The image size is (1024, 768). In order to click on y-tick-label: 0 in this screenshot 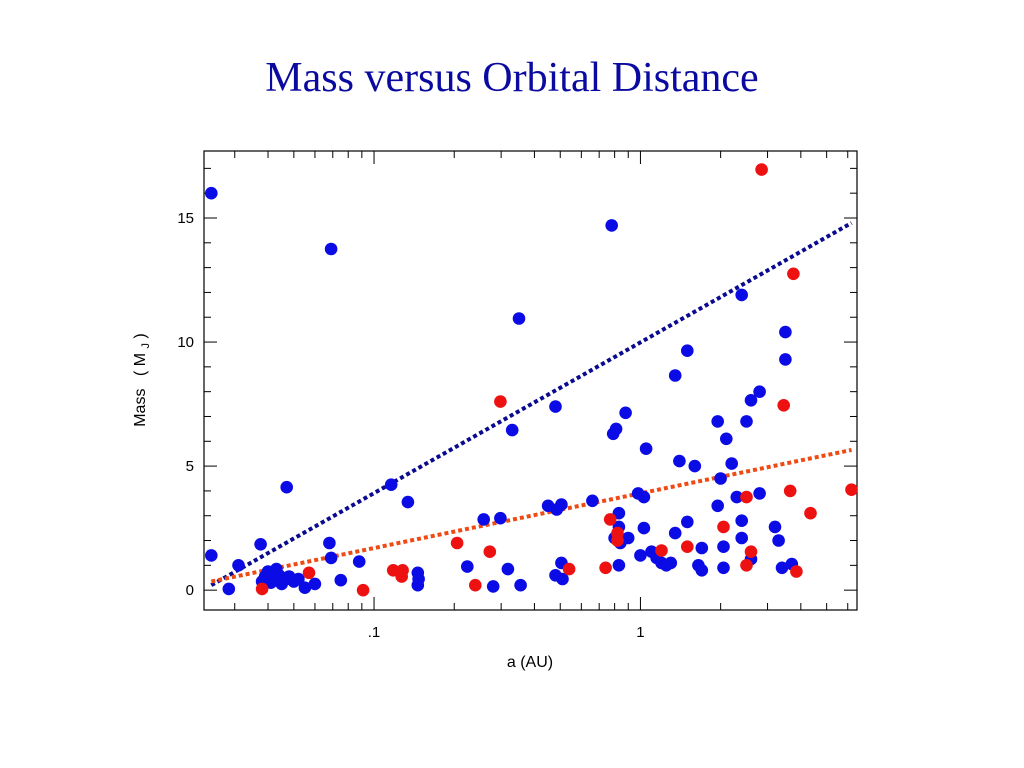, I will do `click(190, 590)`.